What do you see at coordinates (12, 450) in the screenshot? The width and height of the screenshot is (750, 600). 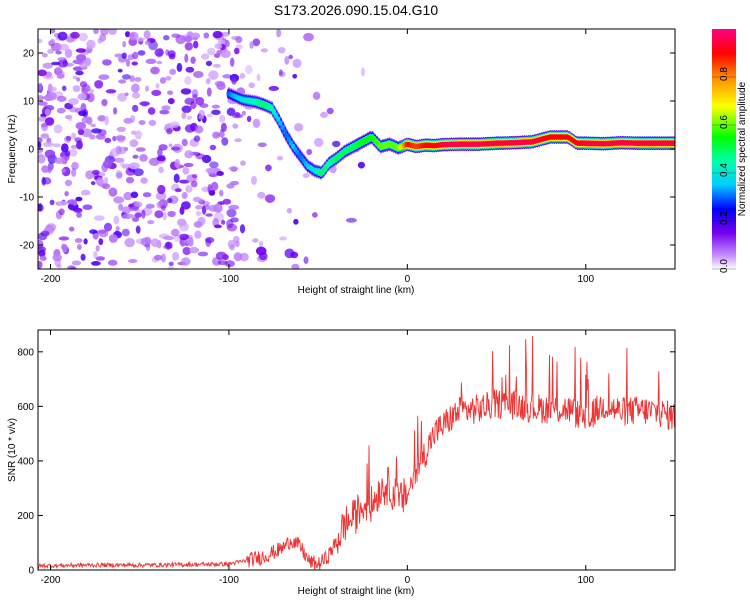 I see `snr-y-label: SNR (10 * v/v)` at bounding box center [12, 450].